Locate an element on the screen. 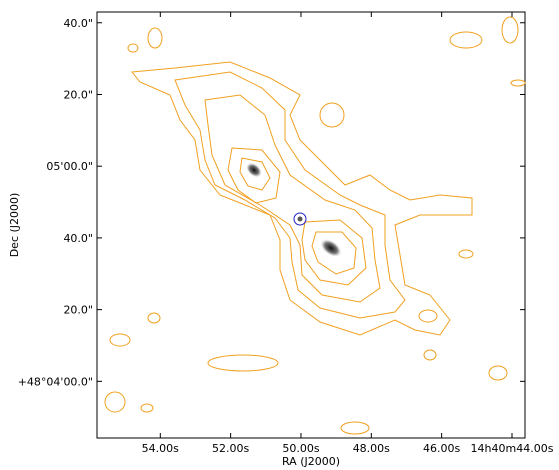 The height and width of the screenshot is (470, 559). x-axis-label: RA (J2000) is located at coordinates (311, 461).